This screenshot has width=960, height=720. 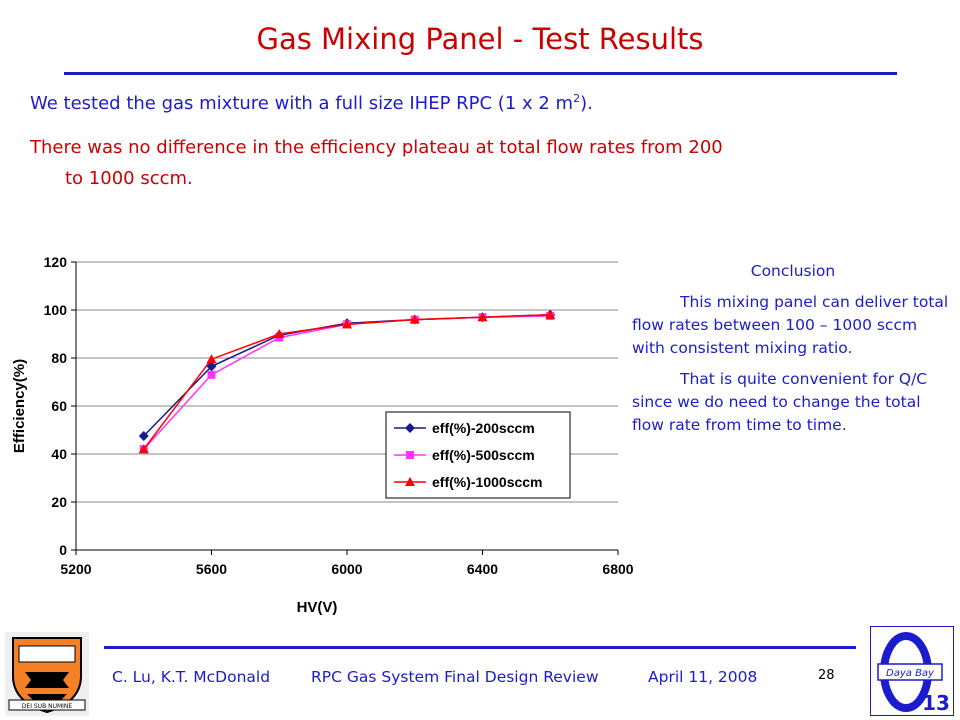 What do you see at coordinates (56, 262) in the screenshot?
I see `y-tick-label-6: 120` at bounding box center [56, 262].